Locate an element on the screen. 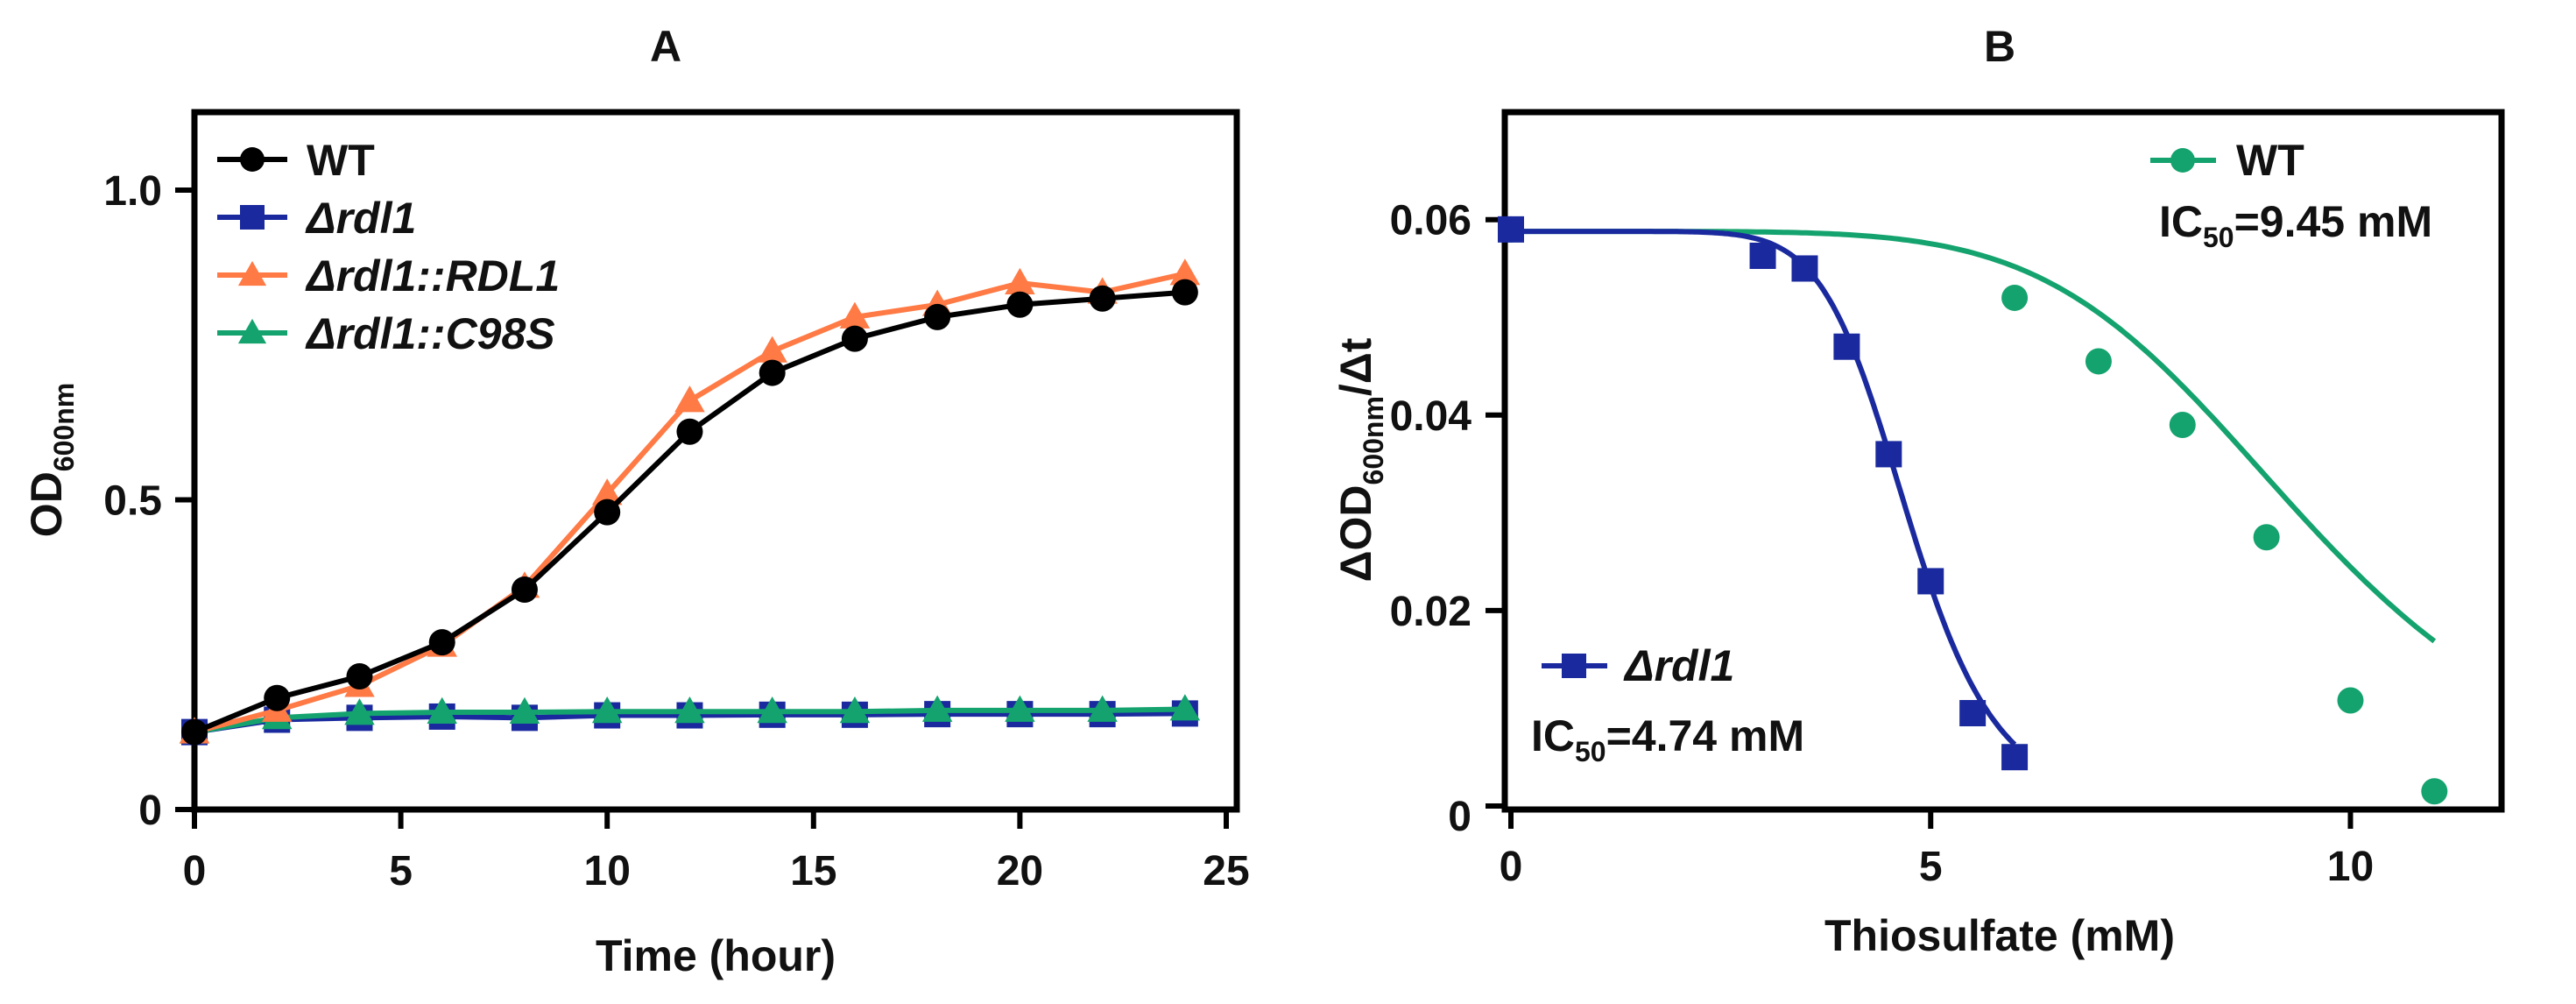 The image size is (2576, 1004). svg-text: ΔOD600nm/Δt is located at coordinates (1360, 459).